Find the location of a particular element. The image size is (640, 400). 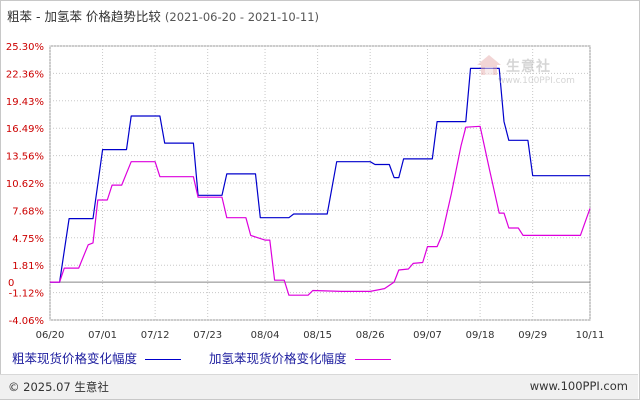

x-tick-label: 08/04 is located at coordinates (265, 335).